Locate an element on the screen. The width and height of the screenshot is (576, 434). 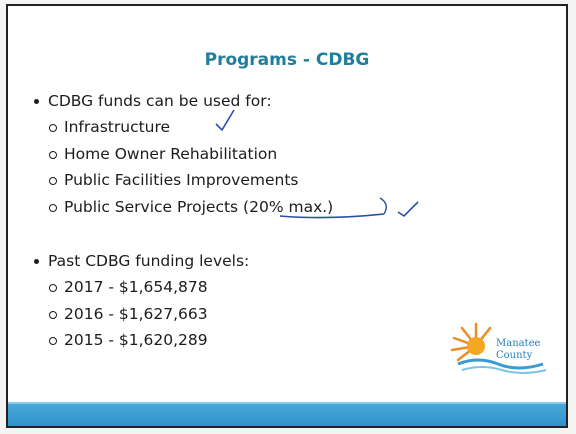
logo-graphic is located at coordinates (498, 348).